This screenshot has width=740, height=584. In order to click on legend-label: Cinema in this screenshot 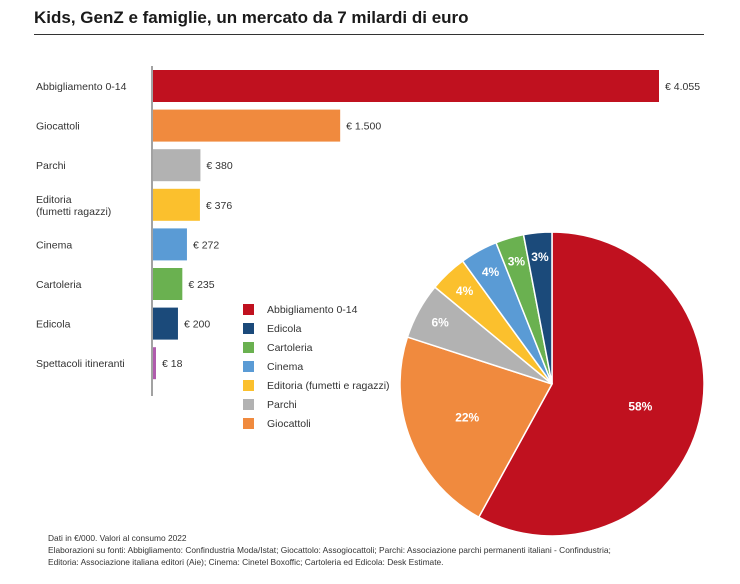, I will do `click(285, 367)`.